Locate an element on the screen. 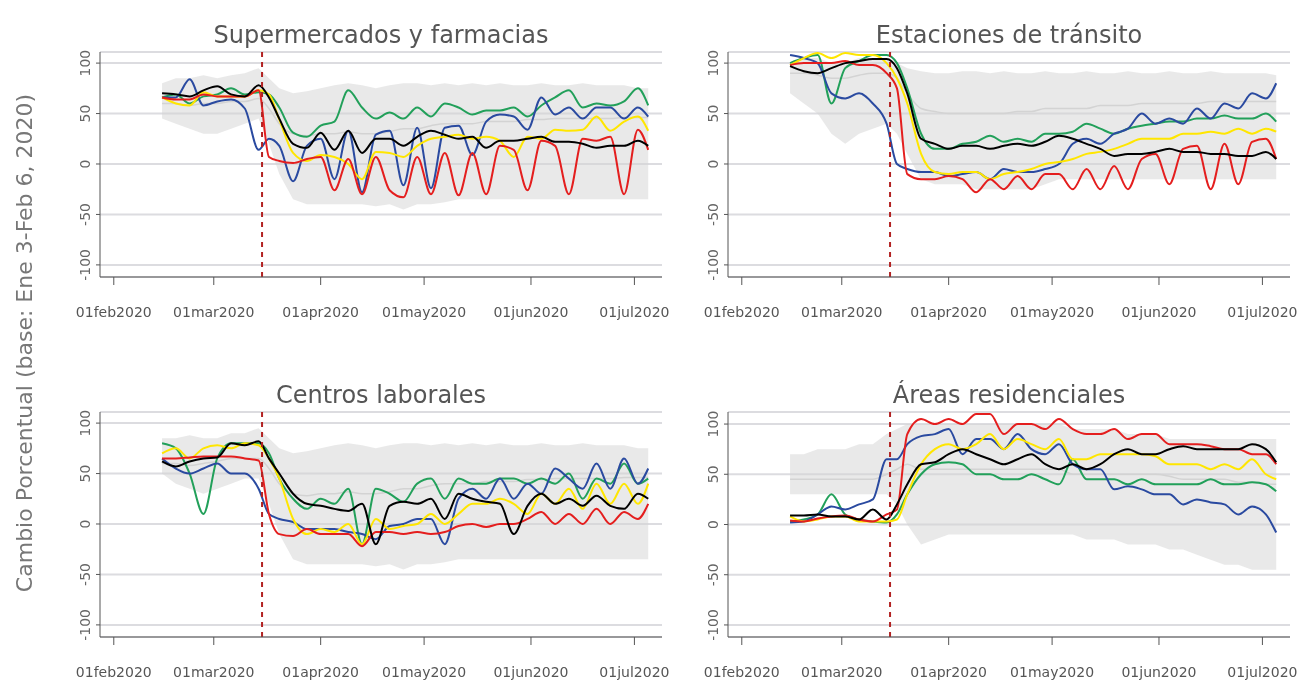 This screenshot has height=687, width=1298. chart-title: Estaciones de tránsito is located at coordinates (1009, 35).